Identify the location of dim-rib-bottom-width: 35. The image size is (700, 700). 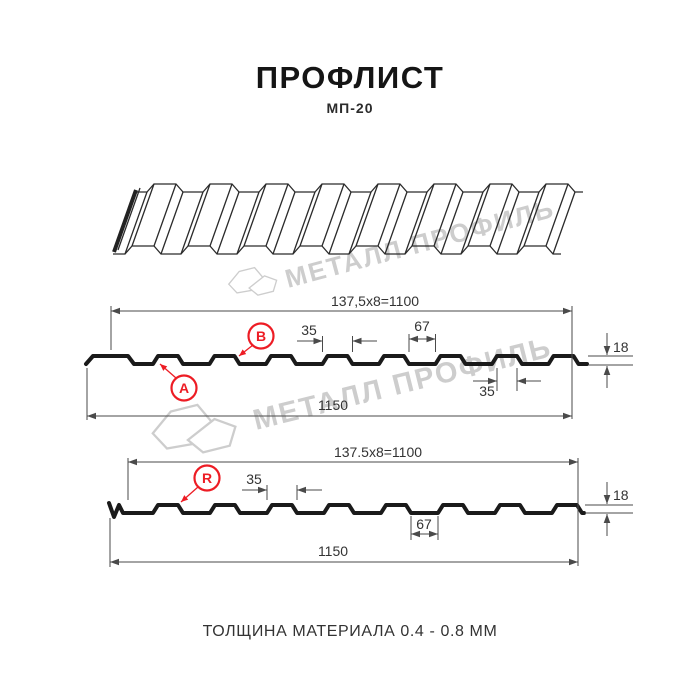
(507, 383).